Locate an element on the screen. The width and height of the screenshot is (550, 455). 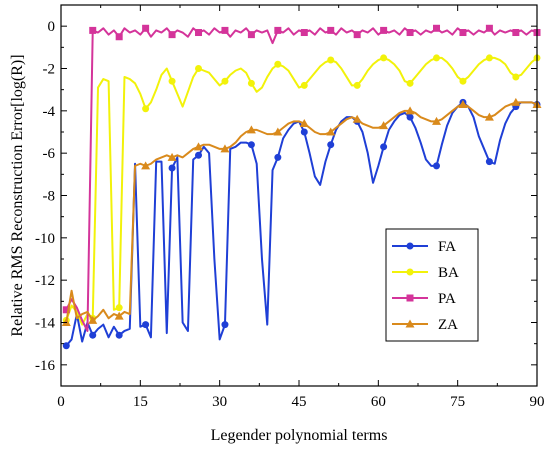
x-tick-label: 75 is located at coordinates (457, 402).